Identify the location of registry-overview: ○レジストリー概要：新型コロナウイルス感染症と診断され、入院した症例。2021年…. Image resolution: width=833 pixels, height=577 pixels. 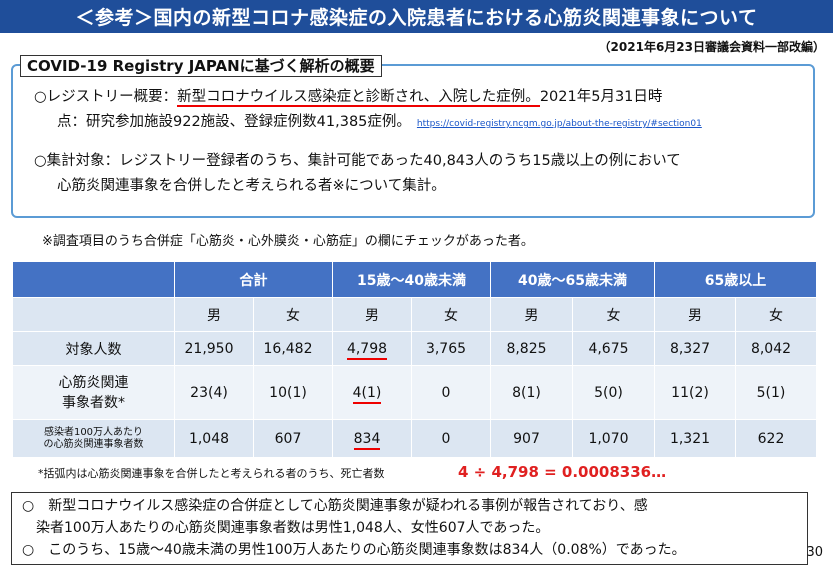
(348, 97).